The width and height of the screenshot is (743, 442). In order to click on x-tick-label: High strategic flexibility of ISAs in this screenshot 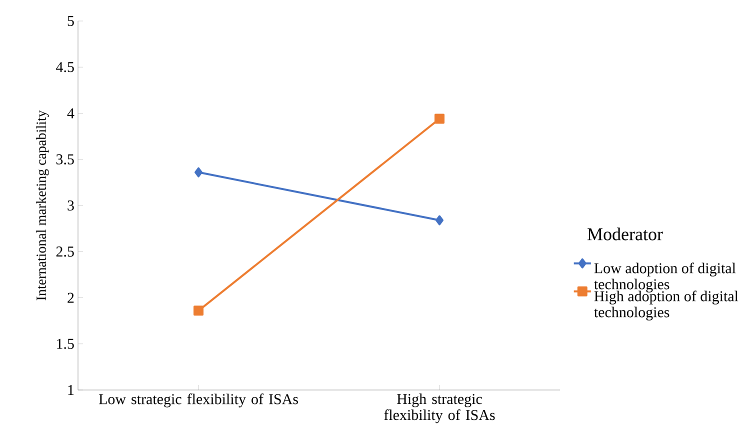, I will do `click(439, 409)`.